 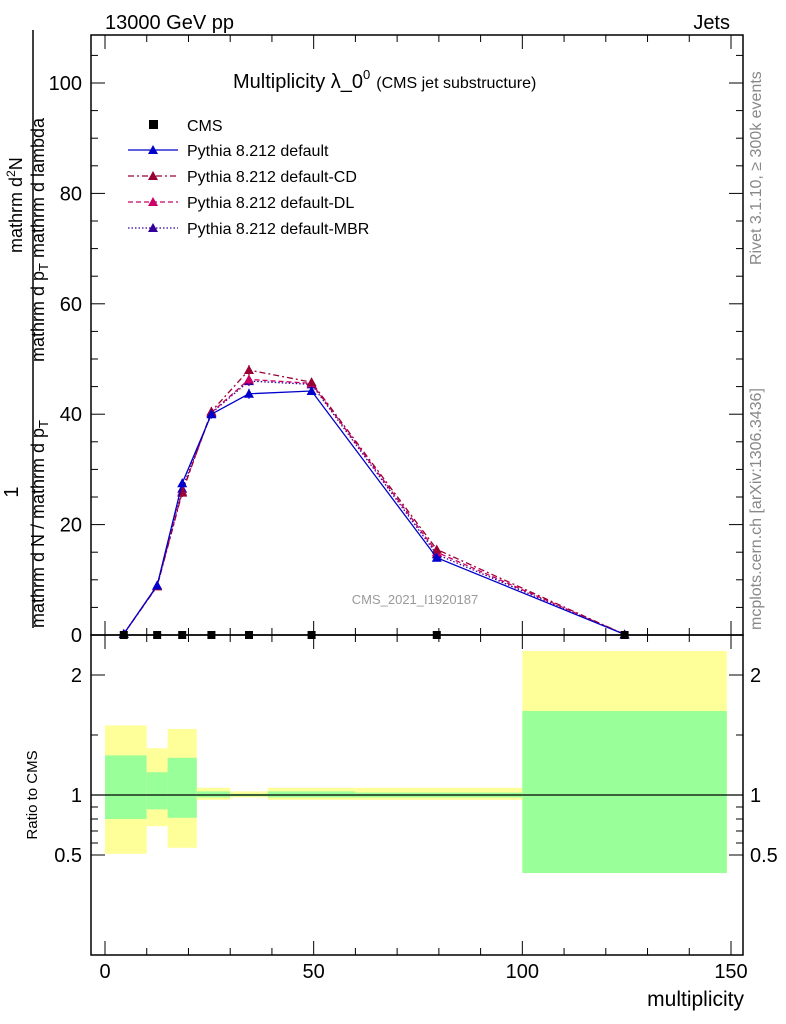 What do you see at coordinates (522, 972) in the screenshot?
I see `x-tick-label: 100` at bounding box center [522, 972].